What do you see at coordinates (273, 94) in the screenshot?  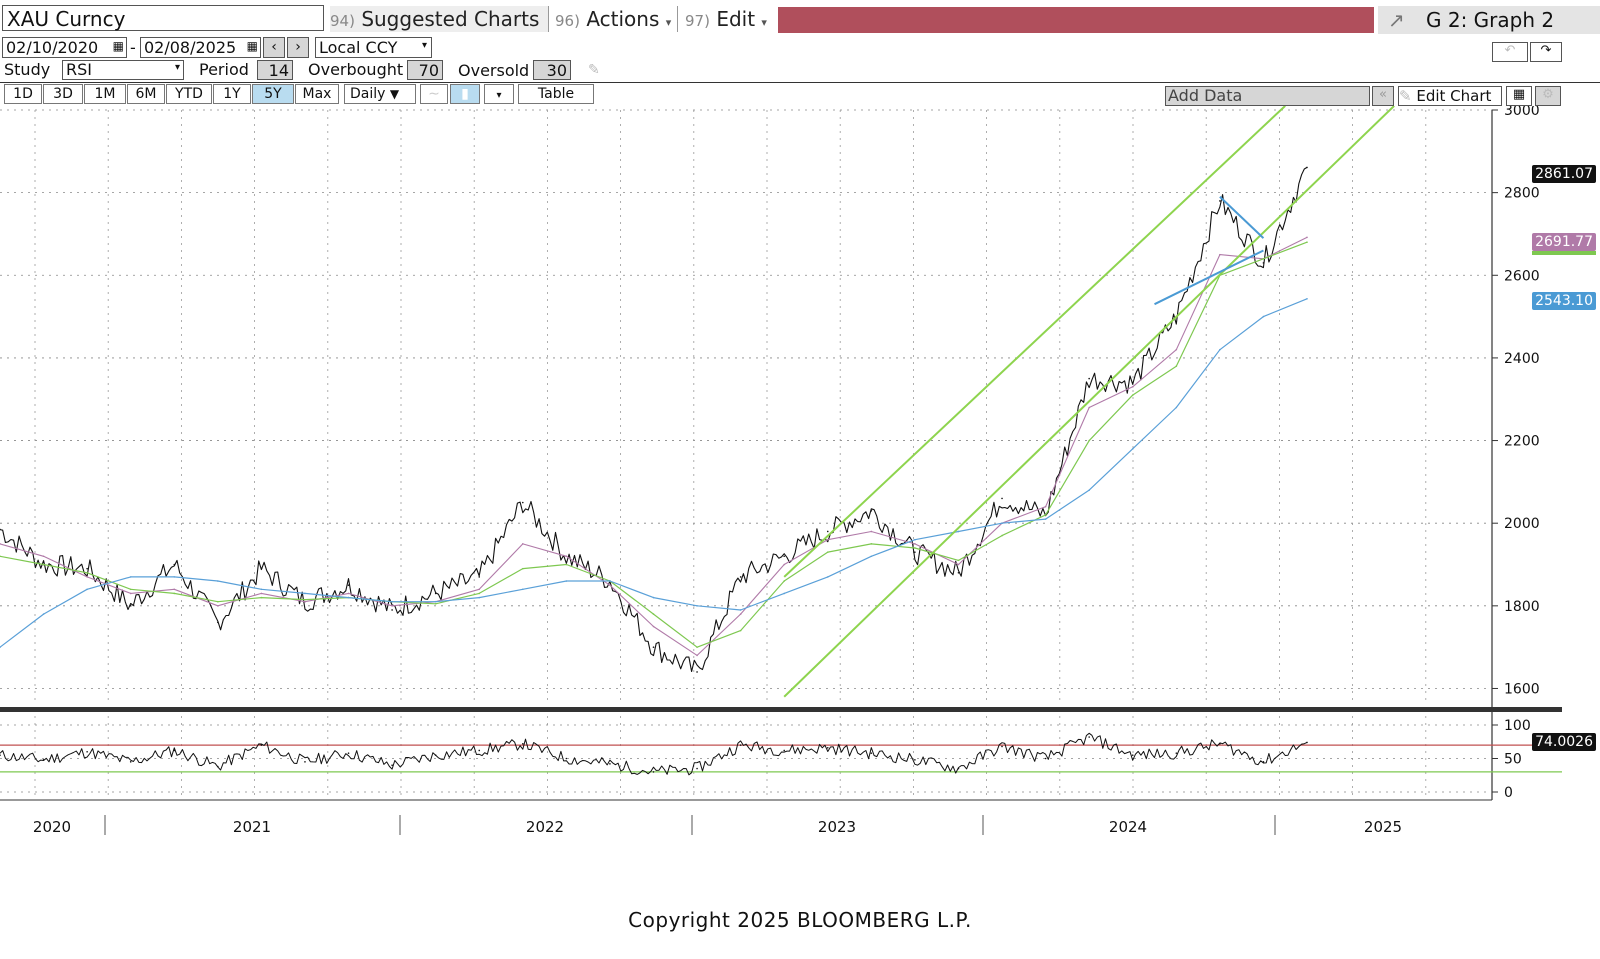 I see `range-button-5y: 5Y` at bounding box center [273, 94].